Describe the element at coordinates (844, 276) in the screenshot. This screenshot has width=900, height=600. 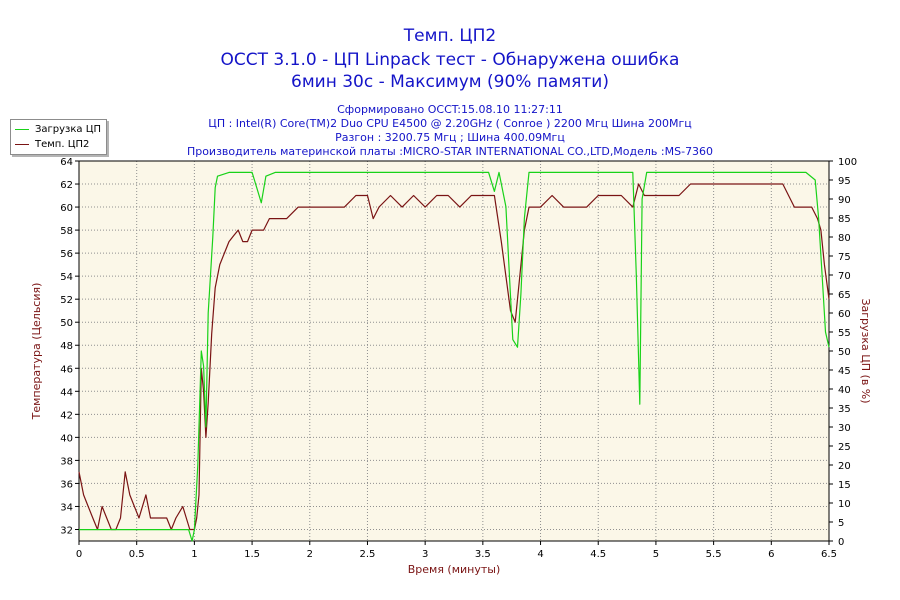
I see `y2-tick-label: 70` at that location.